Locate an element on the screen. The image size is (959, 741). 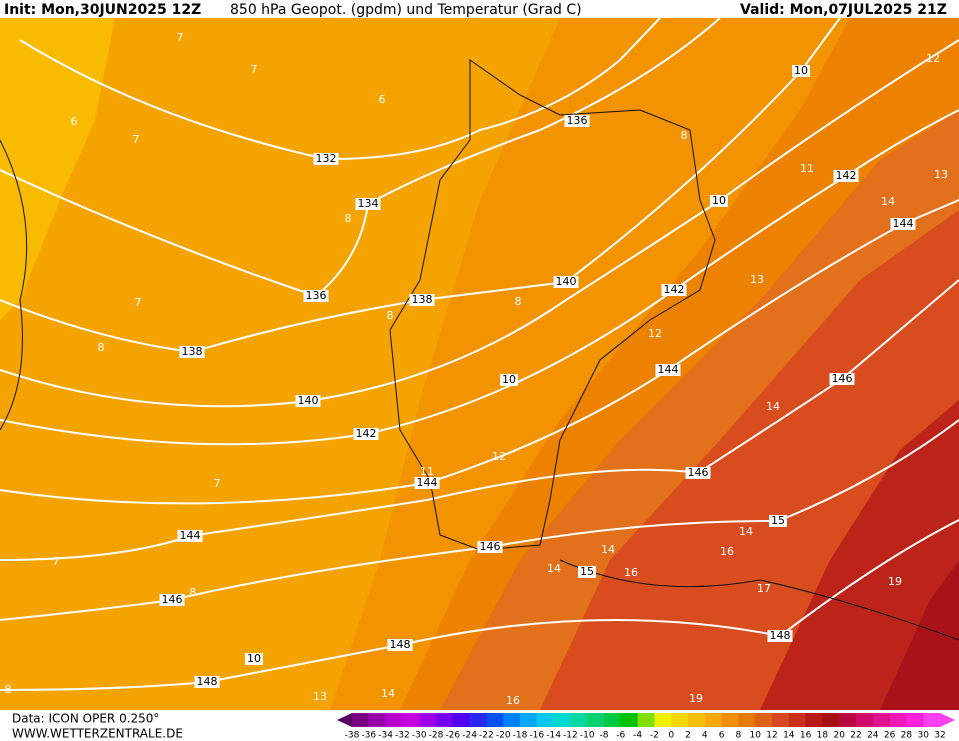
legend-label: 14 is located at coordinates (789, 736).